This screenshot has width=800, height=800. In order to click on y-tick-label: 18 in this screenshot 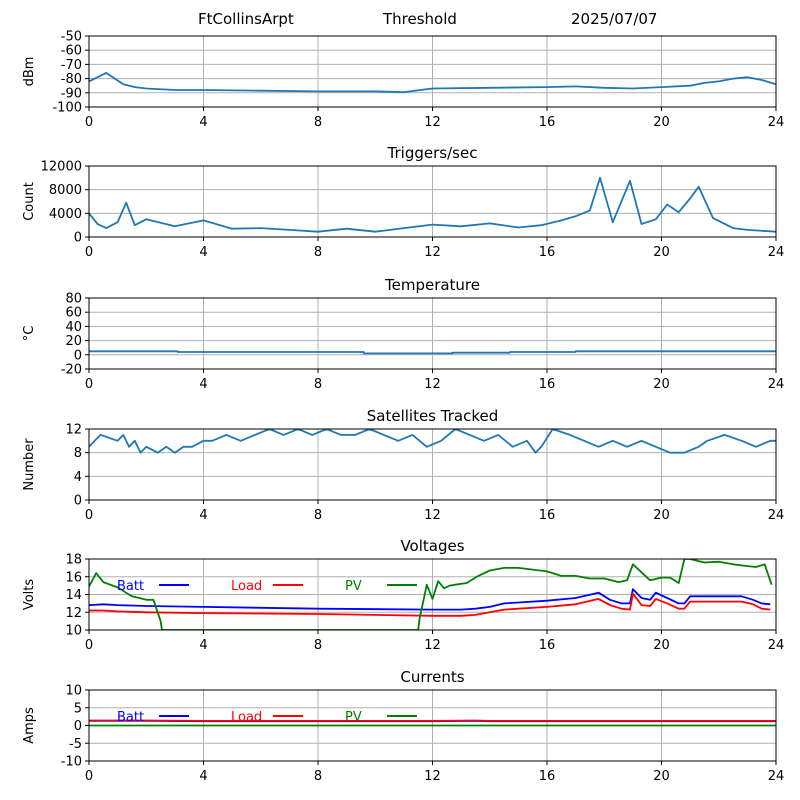, I will do `click(73, 560)`.